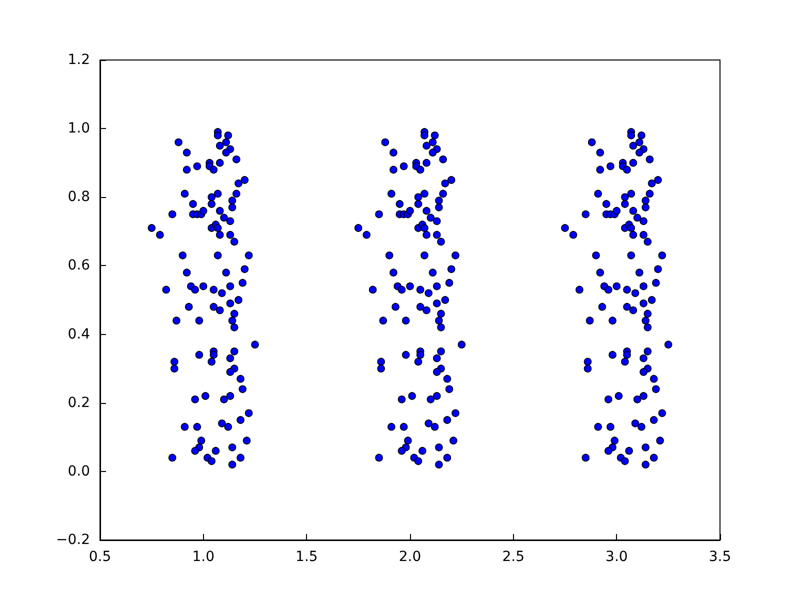 Image resolution: width=800 pixels, height=600 pixels. I want to click on y-tick-label: 0.8, so click(79, 197).